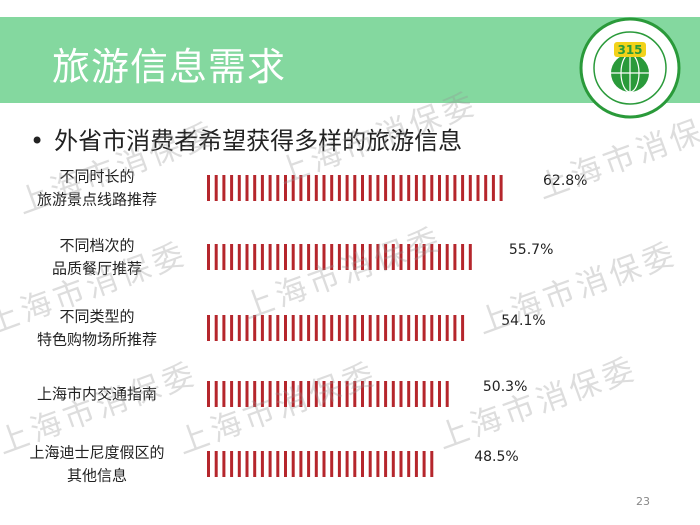 The width and height of the screenshot is (700, 525). What do you see at coordinates (96, 317) in the screenshot?
I see `category-label: 不同类型的` at bounding box center [96, 317].